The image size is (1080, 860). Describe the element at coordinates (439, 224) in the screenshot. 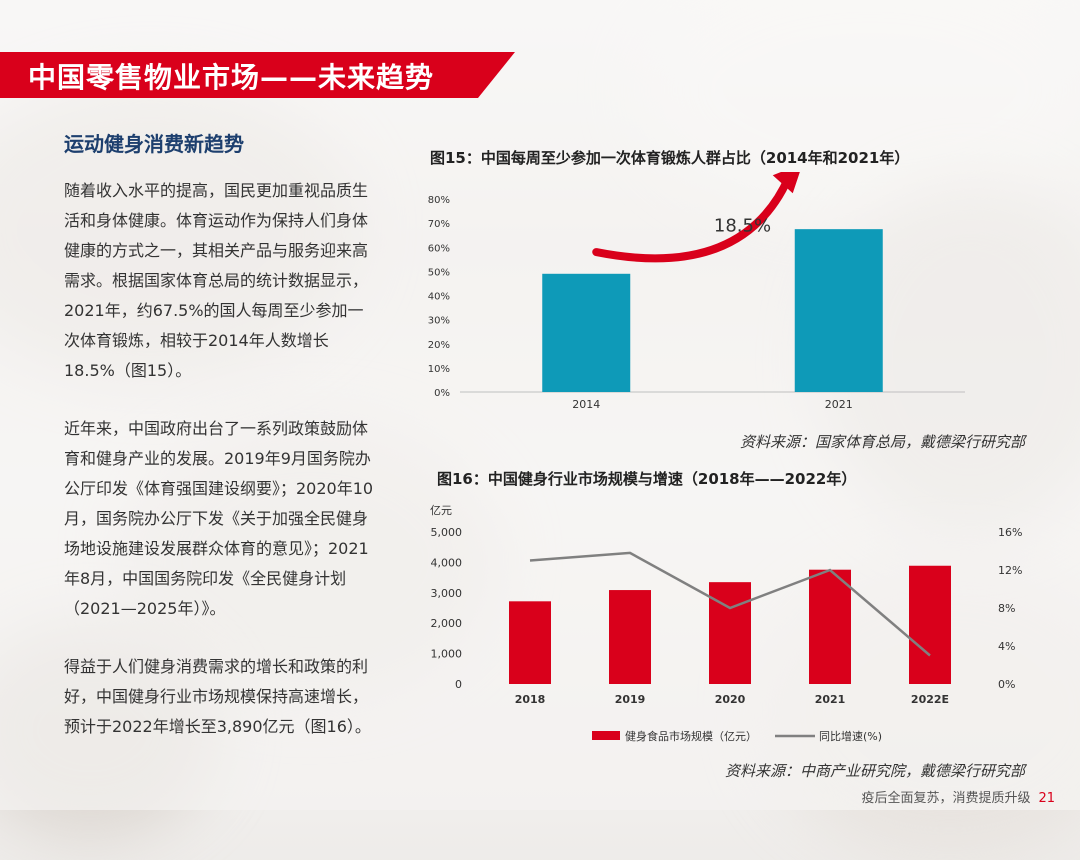

I see `y-tick-label: 70%` at that location.